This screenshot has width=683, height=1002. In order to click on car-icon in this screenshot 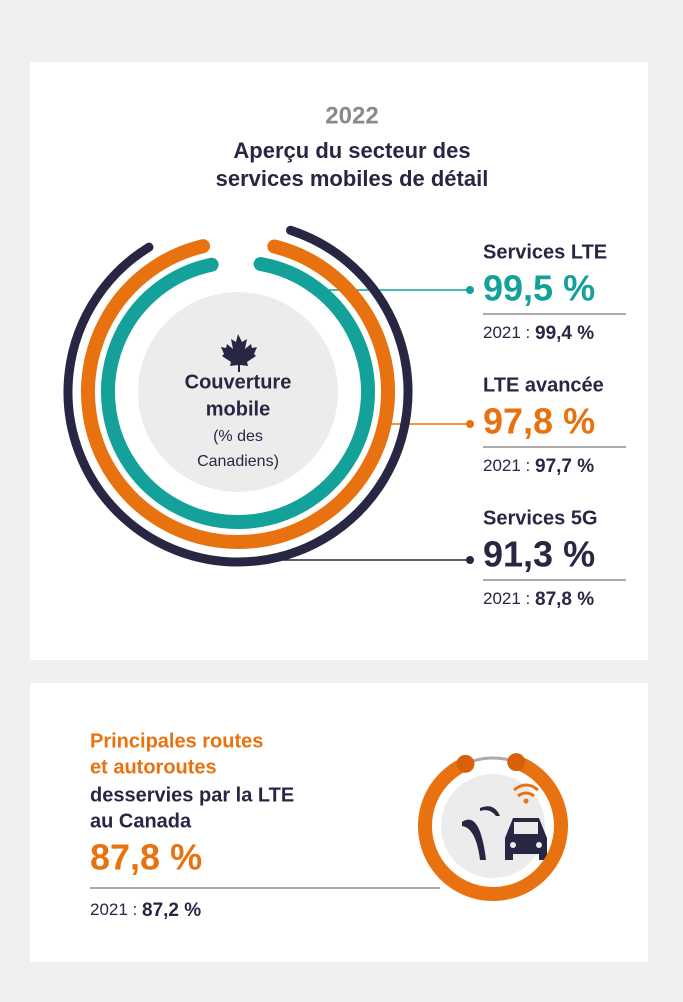, I will do `click(504, 821)`.